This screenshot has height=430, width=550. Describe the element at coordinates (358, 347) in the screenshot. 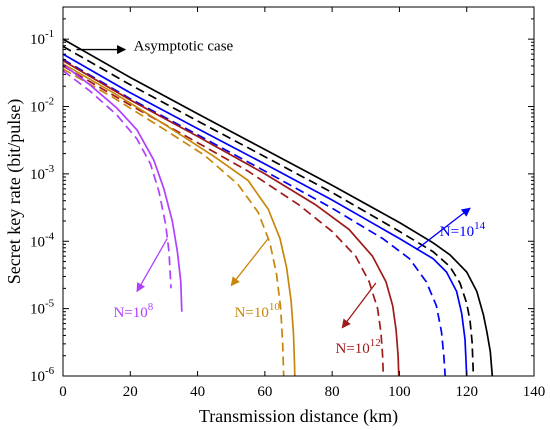

I see `annotation-label: N=1012` at that location.